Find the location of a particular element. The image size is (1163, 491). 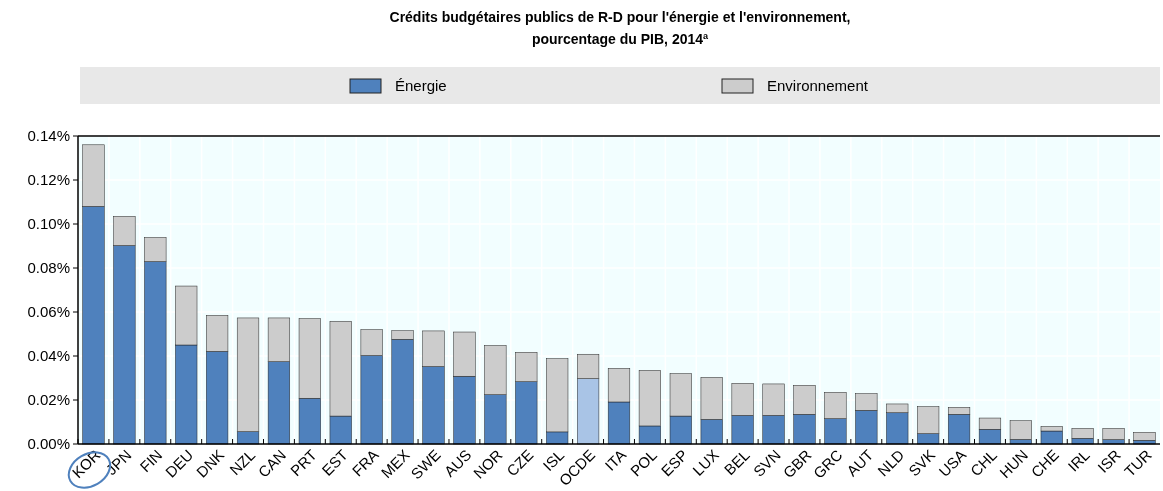

legend-label: Énergie is located at coordinates (421, 85).